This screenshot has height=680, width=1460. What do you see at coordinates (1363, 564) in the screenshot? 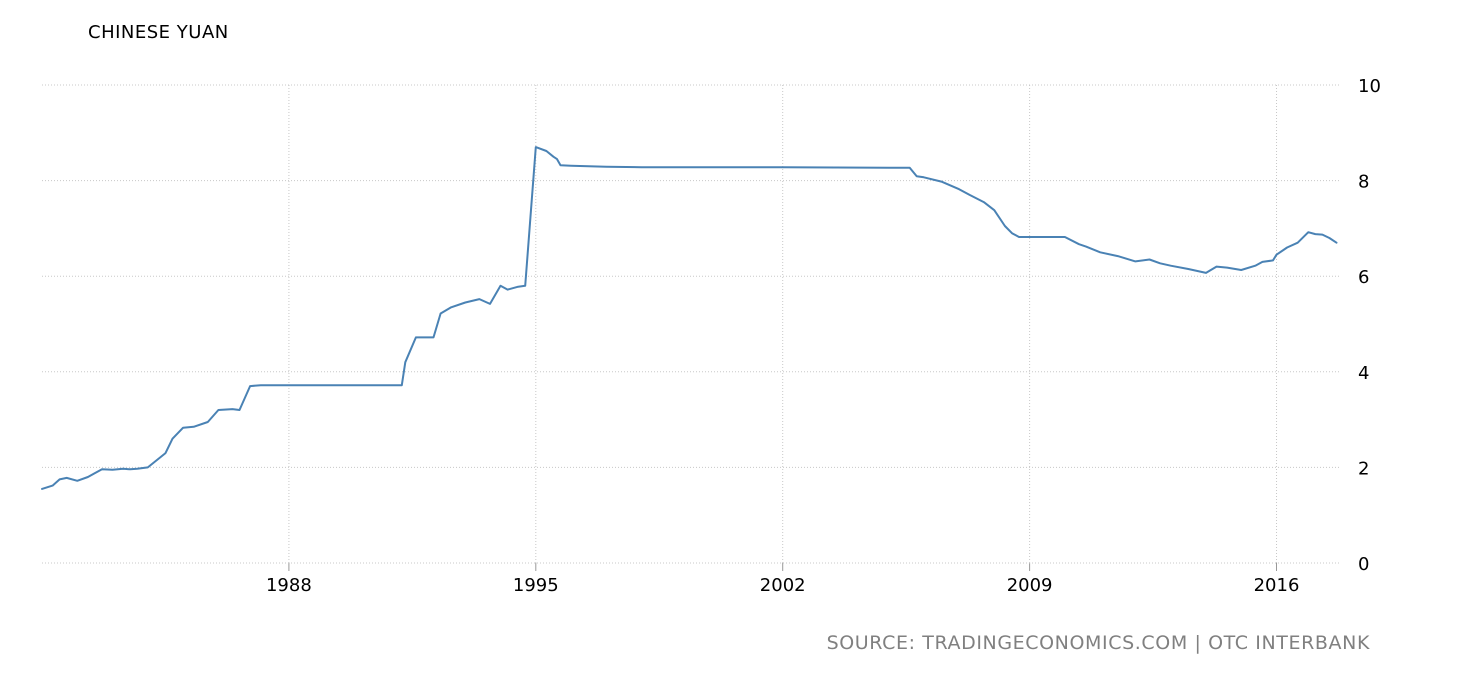
I see `y-tick-label: 0` at bounding box center [1363, 564].